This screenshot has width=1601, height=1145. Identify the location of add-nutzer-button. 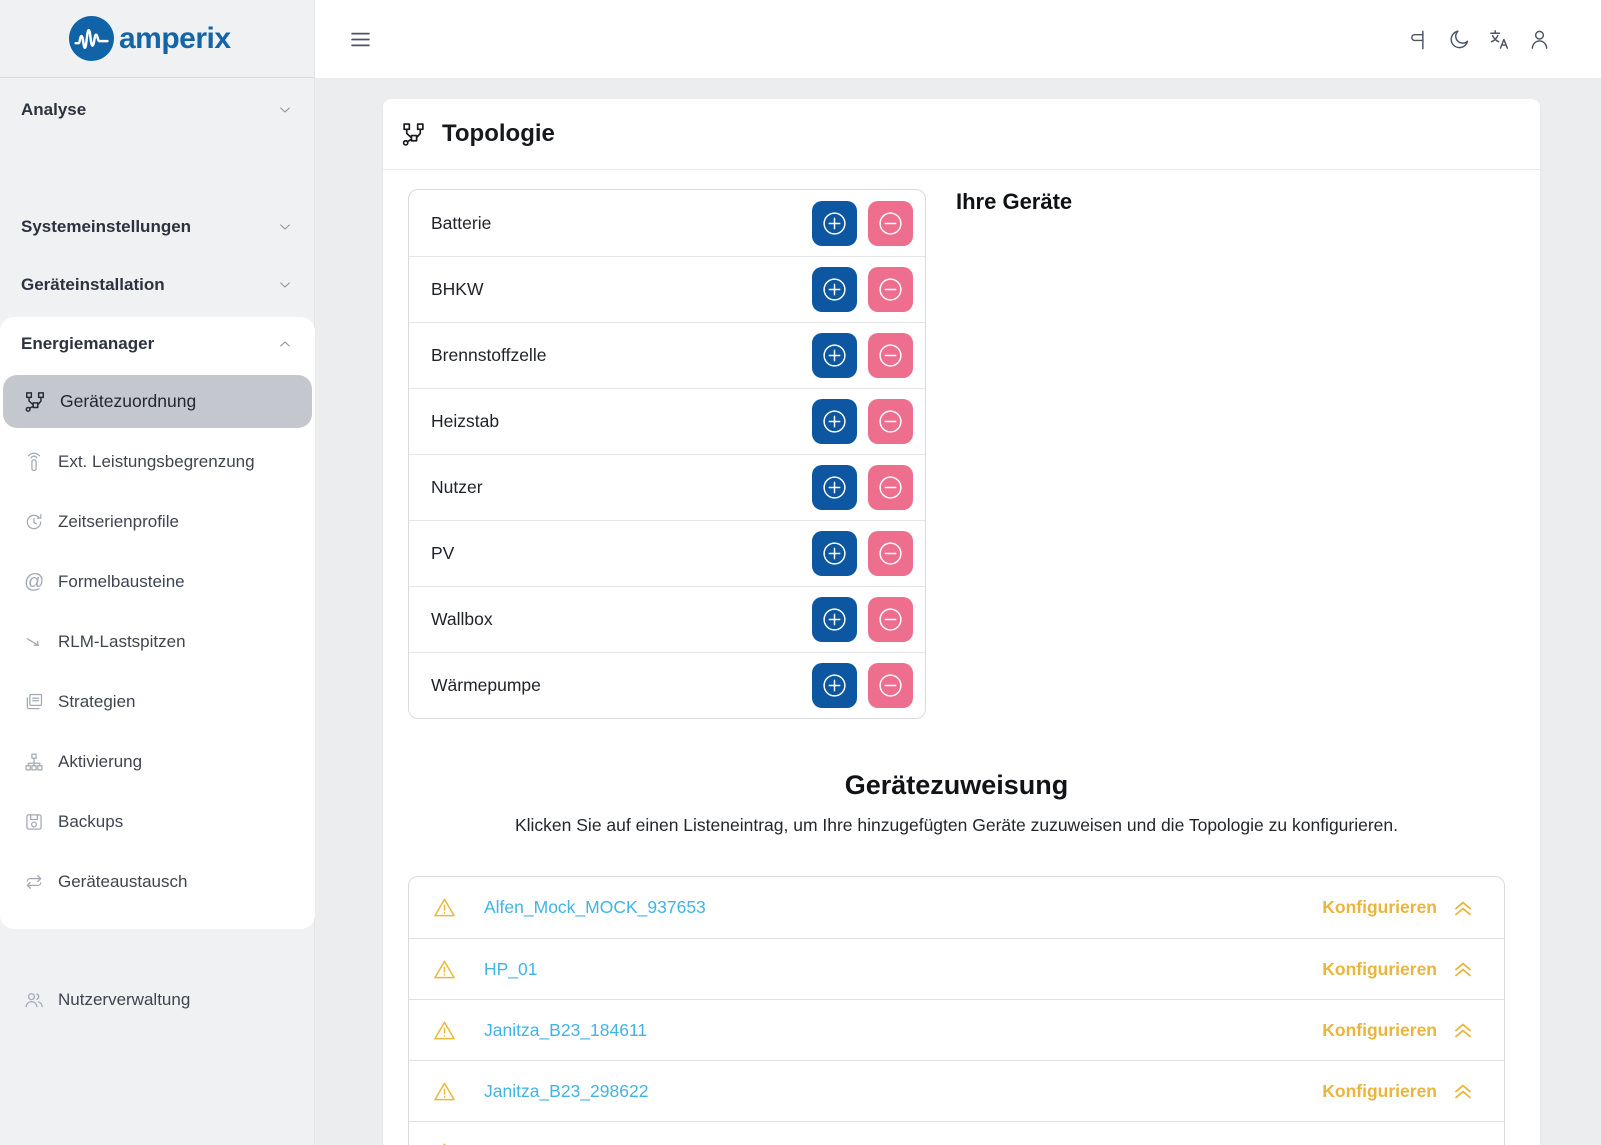
(834, 487).